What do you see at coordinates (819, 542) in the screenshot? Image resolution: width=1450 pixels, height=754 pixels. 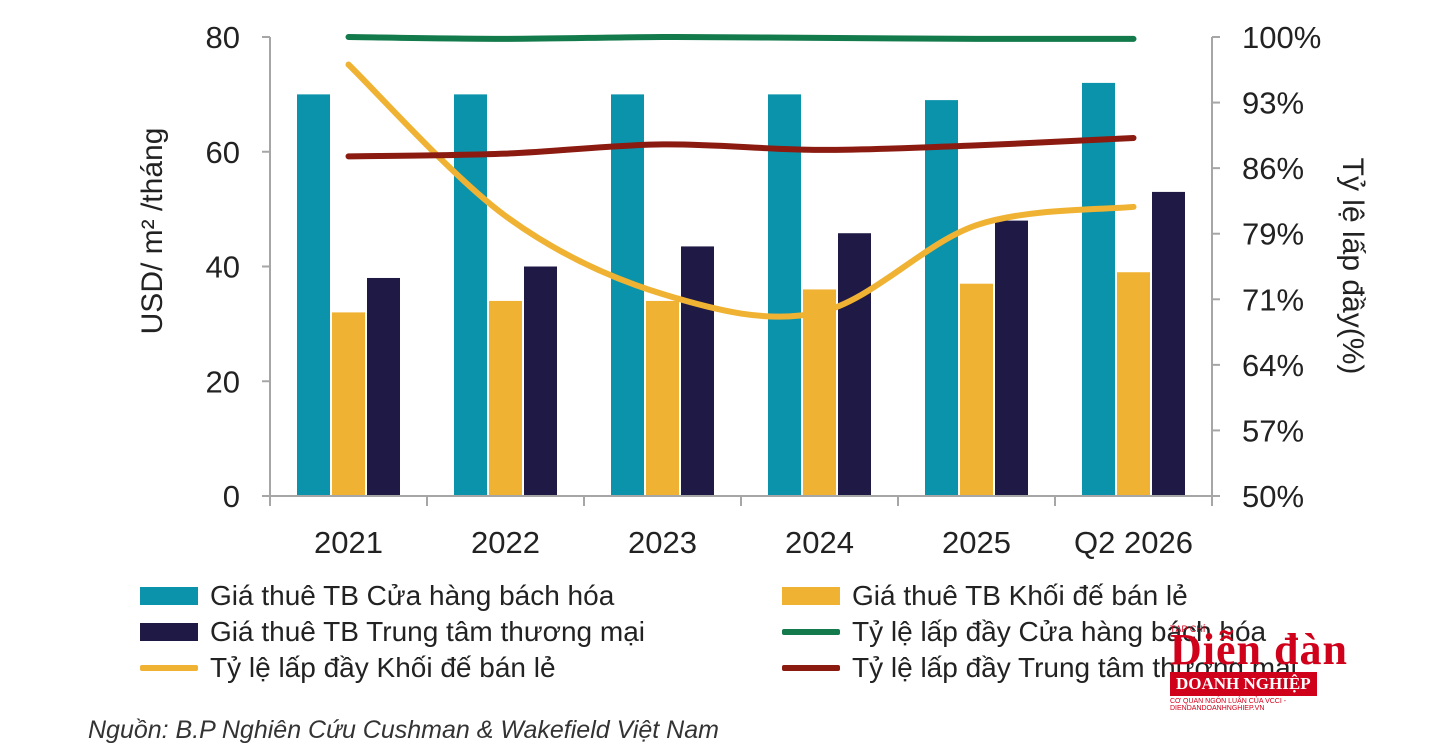 I see `x-tick-label: 2024` at bounding box center [819, 542].